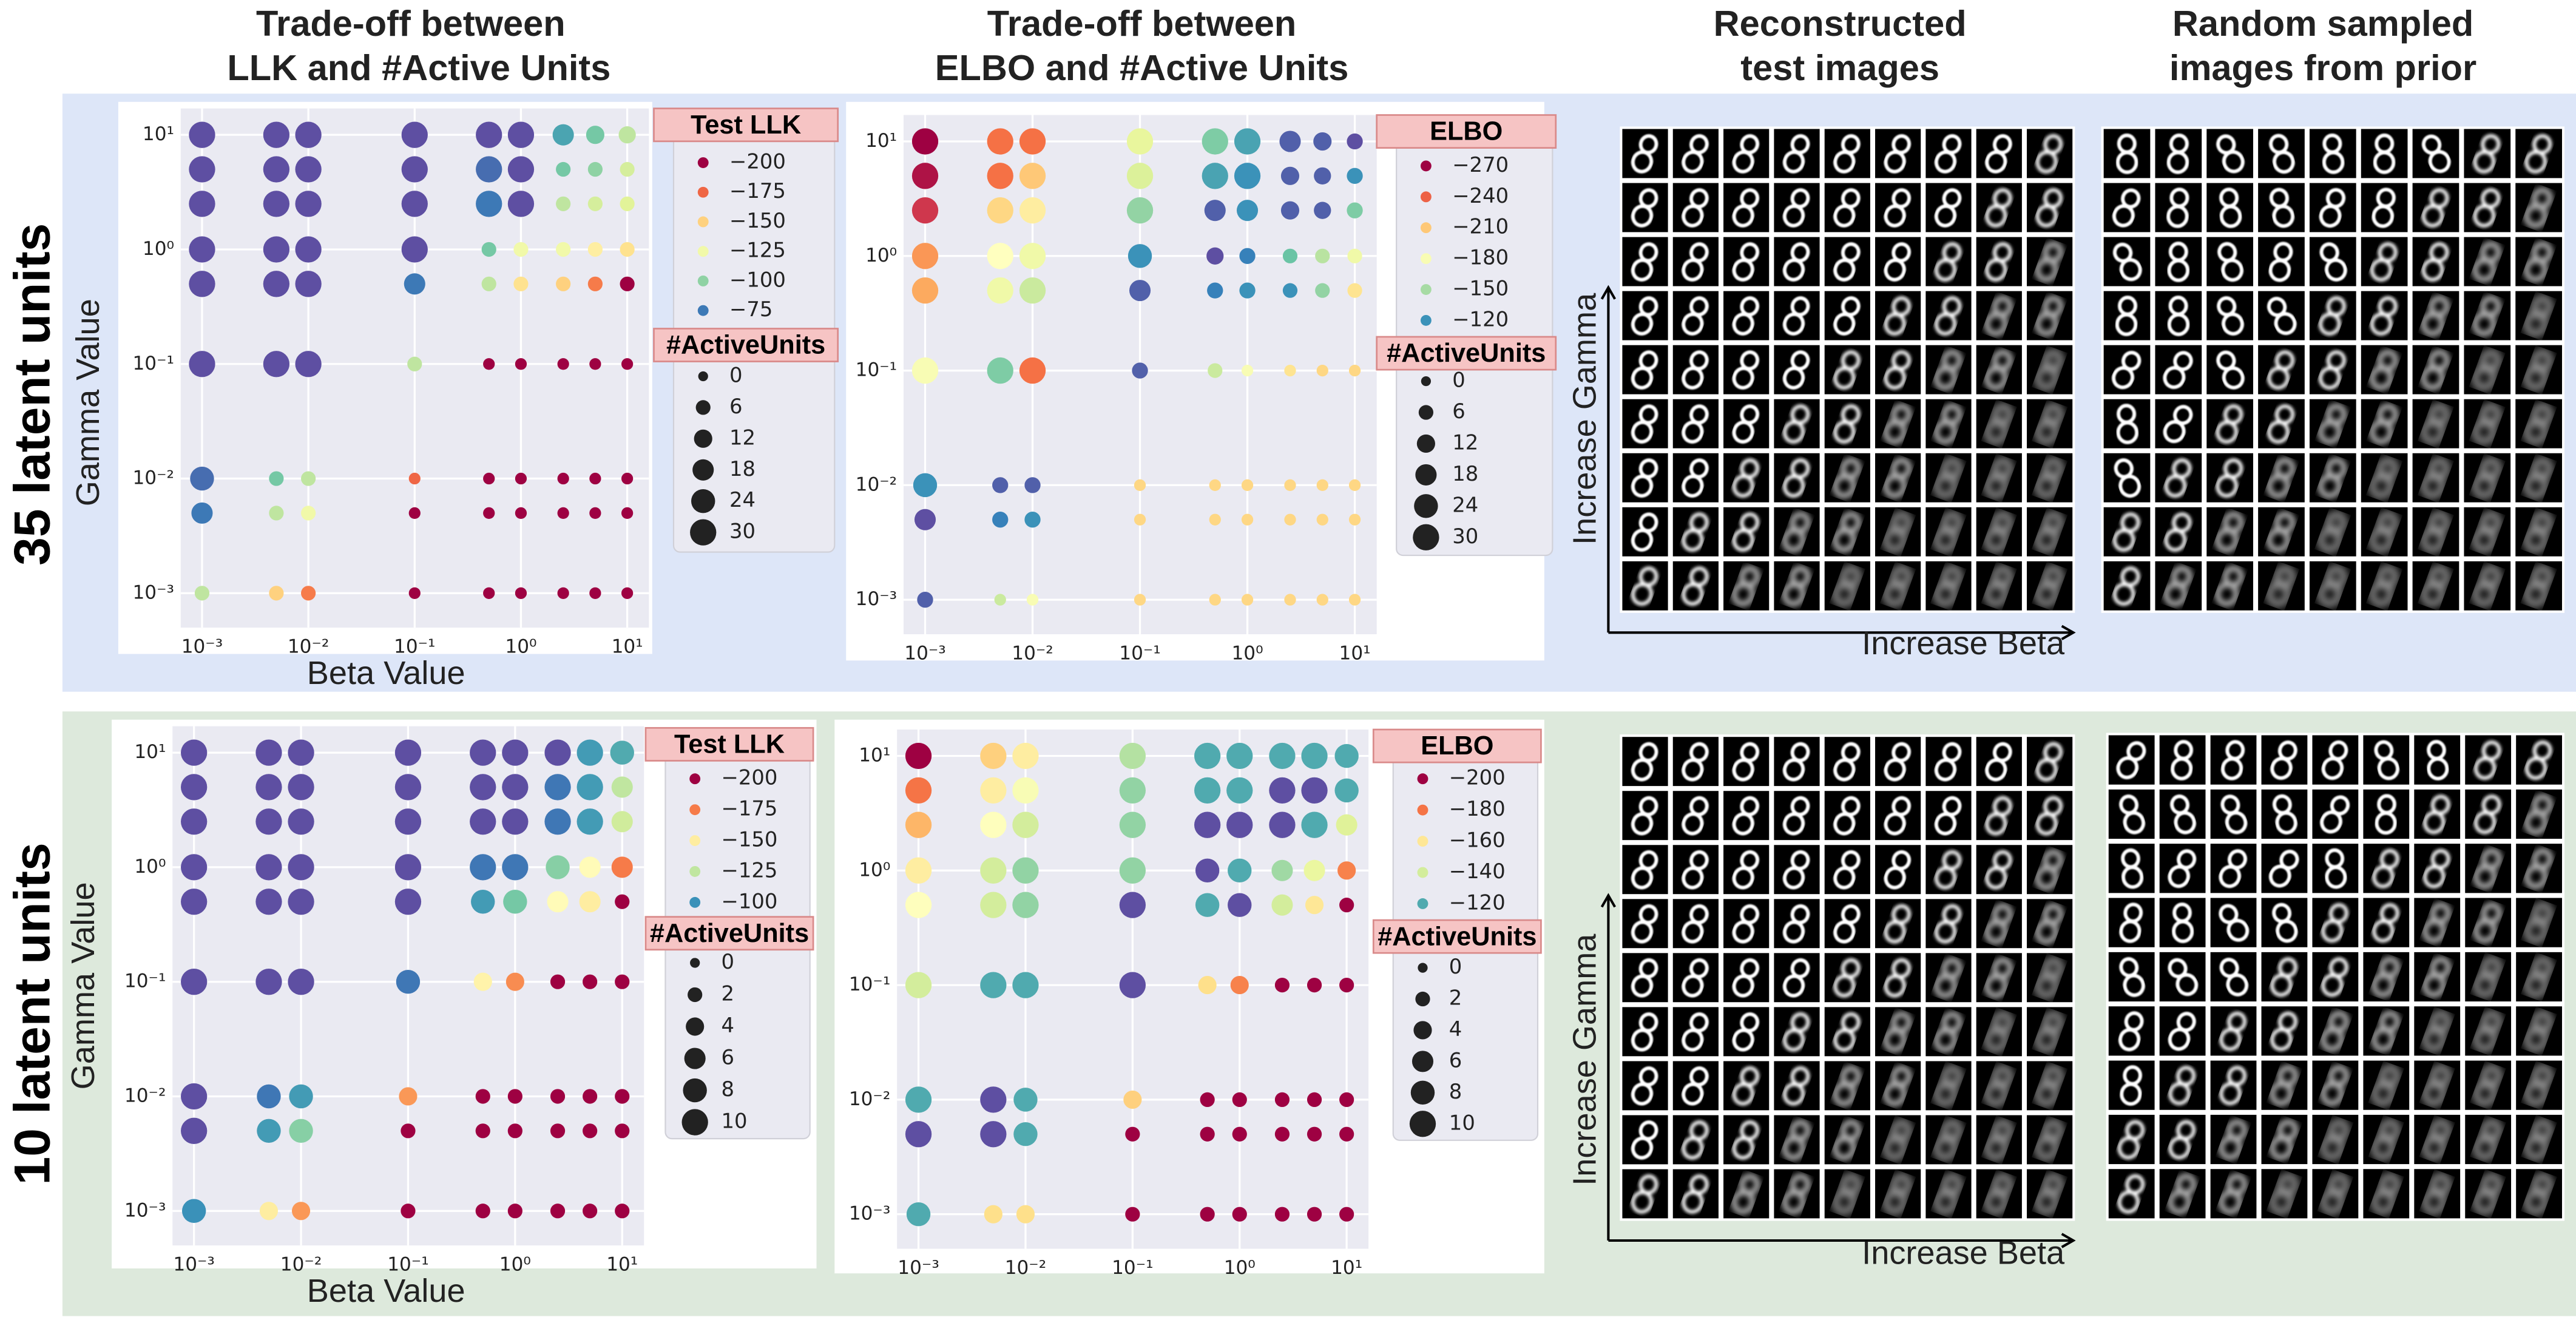 The height and width of the screenshot is (1317, 2576). Describe the element at coordinates (150, 867) in the screenshot. I see `y-tick-label: 10⁰` at that location.